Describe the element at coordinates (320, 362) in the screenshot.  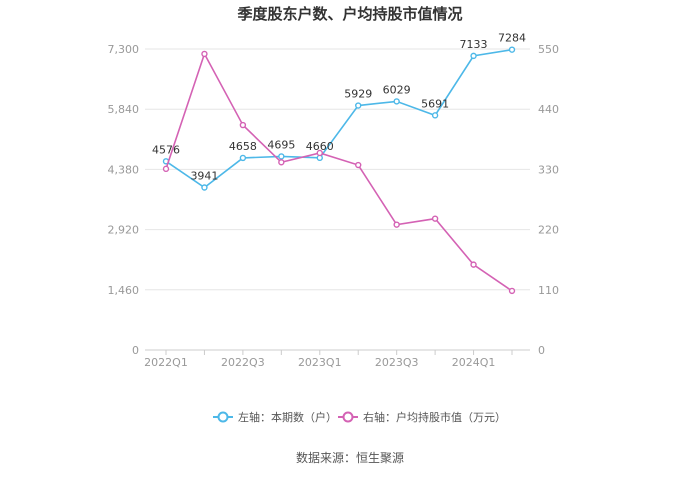
I see `x-tick-label: 2023Q1` at that location.